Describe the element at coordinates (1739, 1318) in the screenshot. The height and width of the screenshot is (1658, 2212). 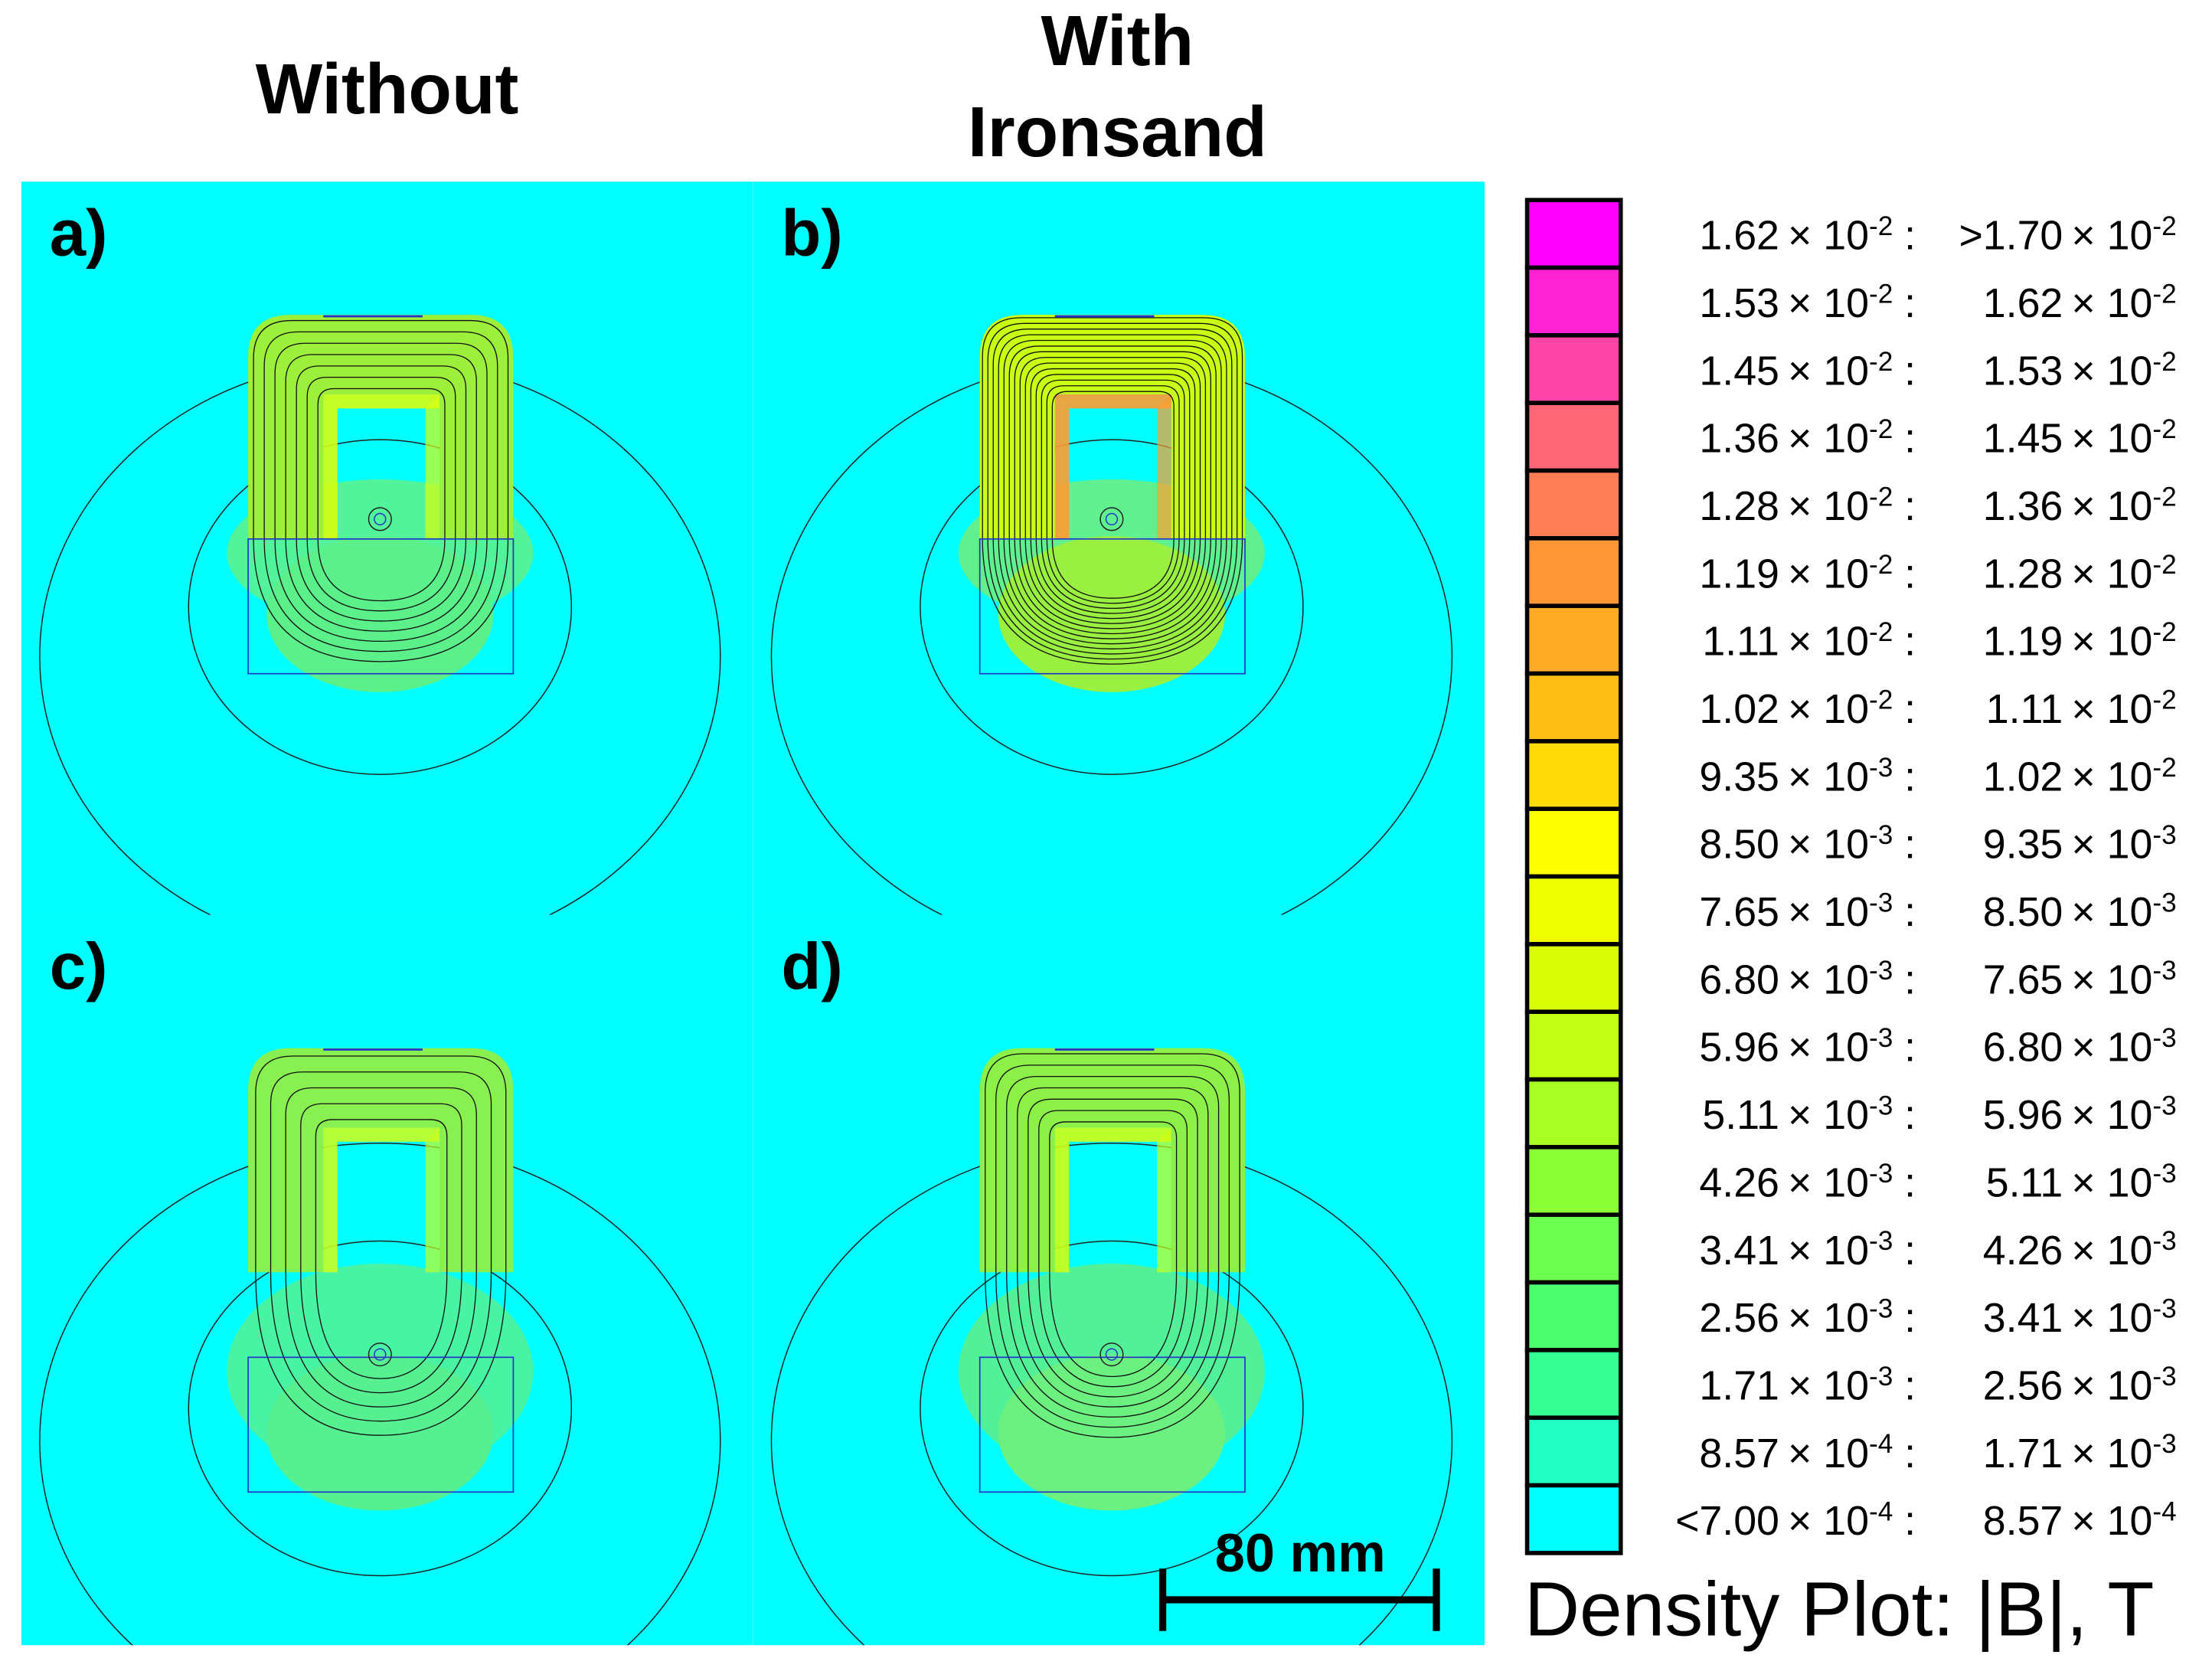
I see `legend-mantissa: 2.56` at that location.